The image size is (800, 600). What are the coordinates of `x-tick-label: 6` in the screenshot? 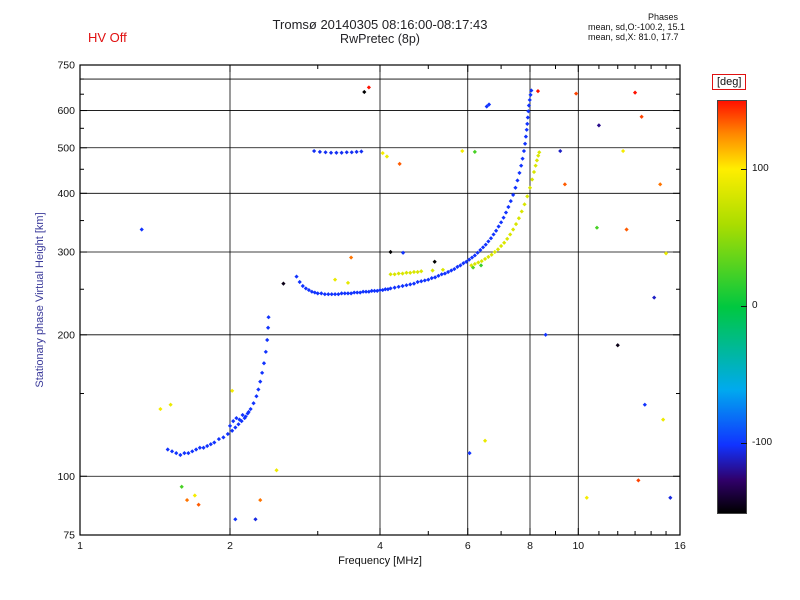 It's located at (468, 546).